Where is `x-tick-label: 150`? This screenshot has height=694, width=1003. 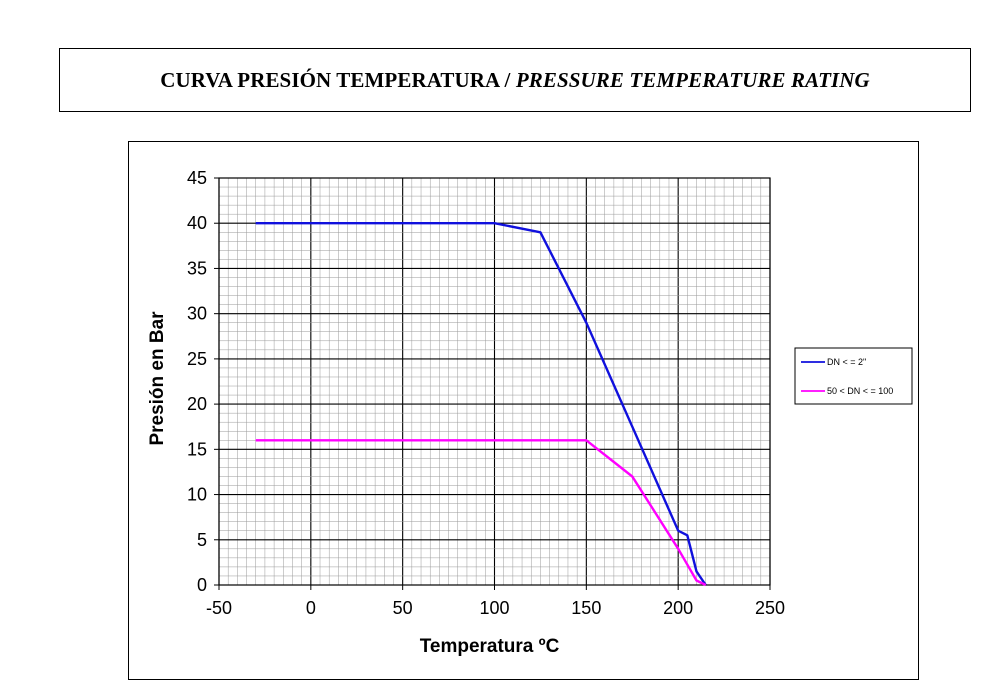 x-tick-label: 150 is located at coordinates (586, 608).